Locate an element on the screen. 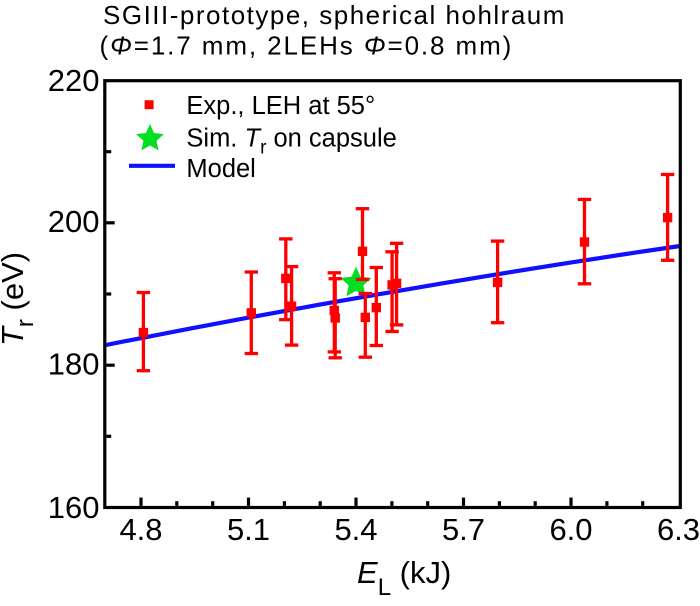  svg-text: 180 is located at coordinates (74, 364).